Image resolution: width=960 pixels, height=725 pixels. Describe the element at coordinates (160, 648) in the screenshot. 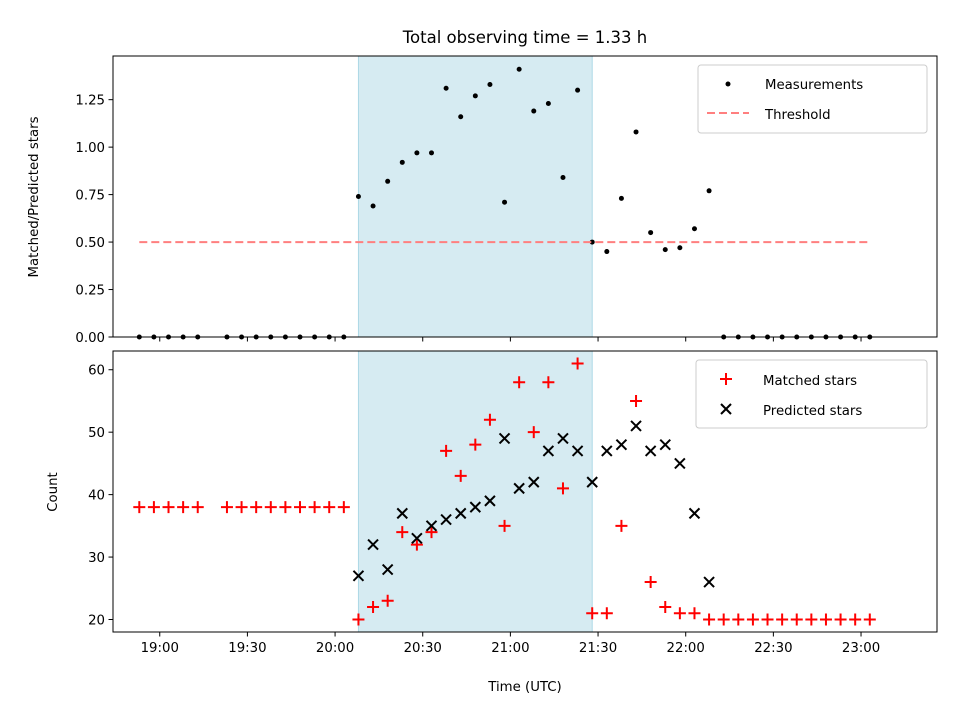

I see `x-tick-label: 19:00` at that location.